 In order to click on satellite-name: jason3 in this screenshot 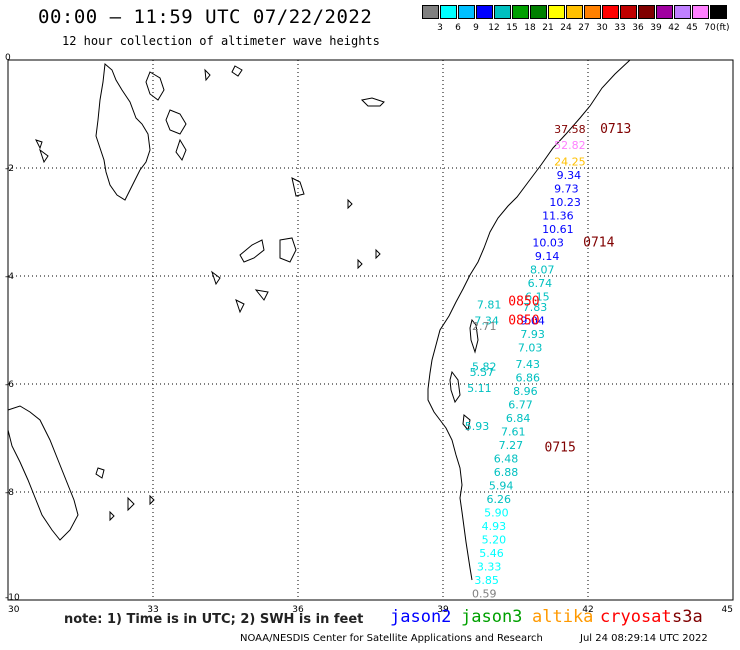, I will do `click(492, 617)`.